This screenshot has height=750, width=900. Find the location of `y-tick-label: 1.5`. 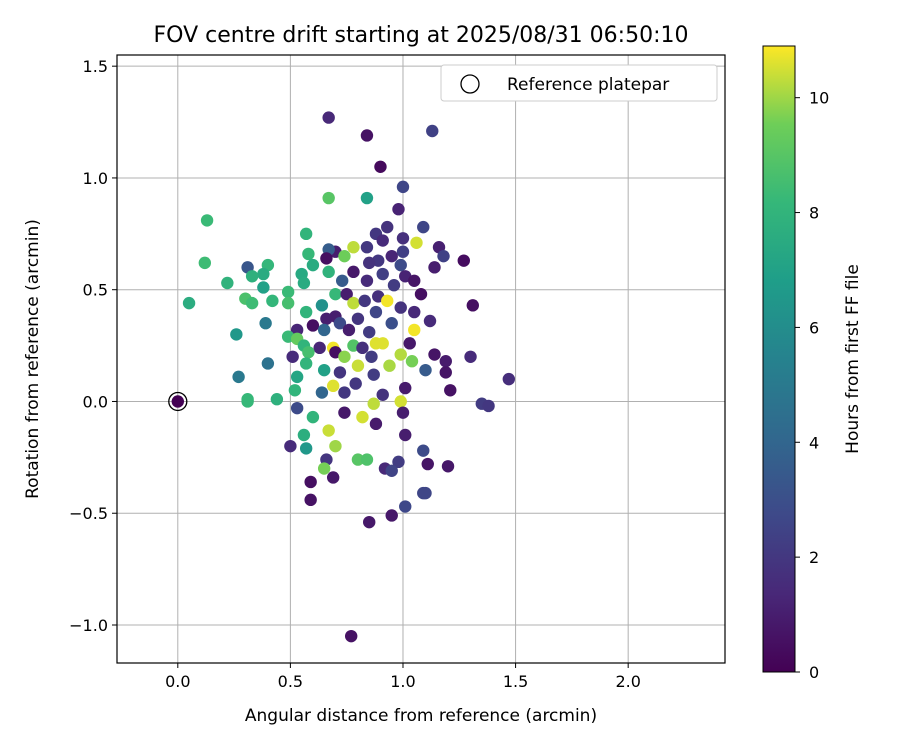

y-tick-label: 1.5 is located at coordinates (95, 66).